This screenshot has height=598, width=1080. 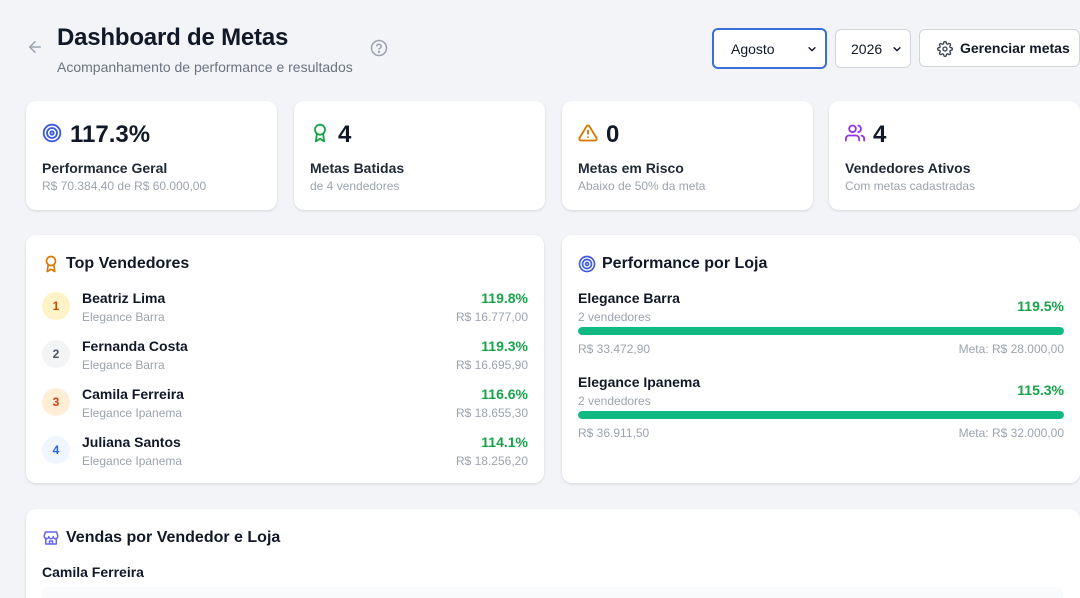 I want to click on manage-goals-label: Gerenciar metas, so click(x=1015, y=48).